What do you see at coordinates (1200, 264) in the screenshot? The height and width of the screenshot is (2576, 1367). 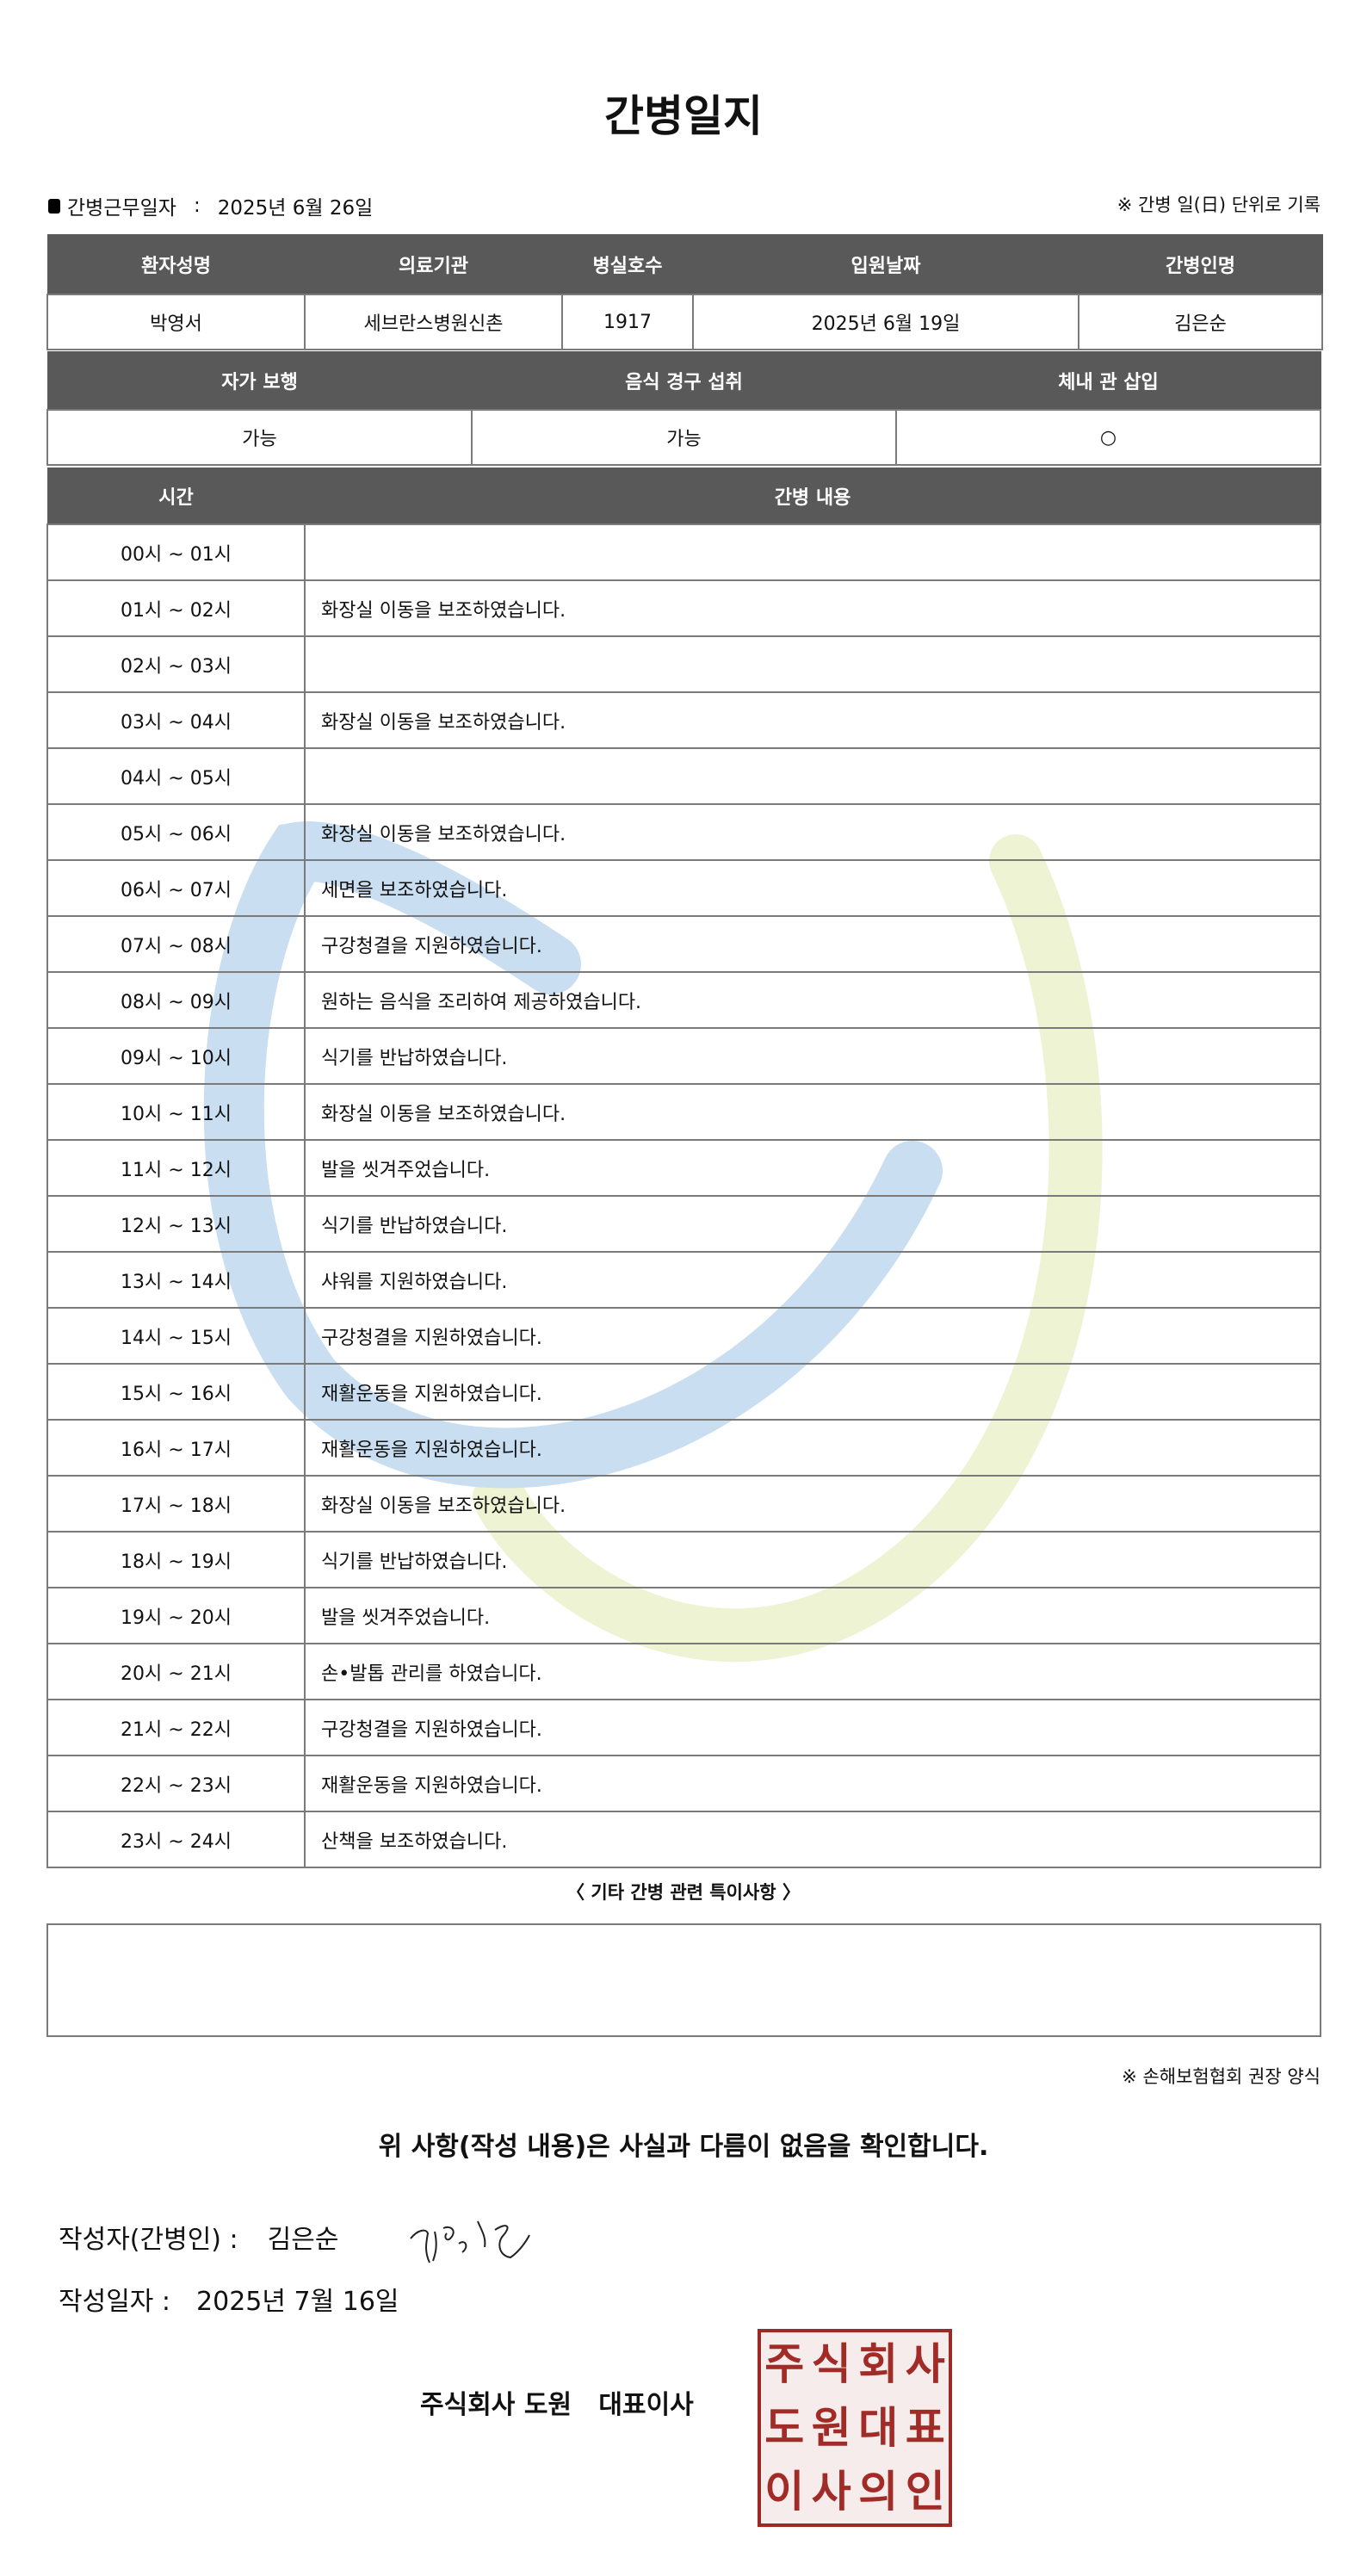 I see `header-caregiver-name: 간병인명` at bounding box center [1200, 264].